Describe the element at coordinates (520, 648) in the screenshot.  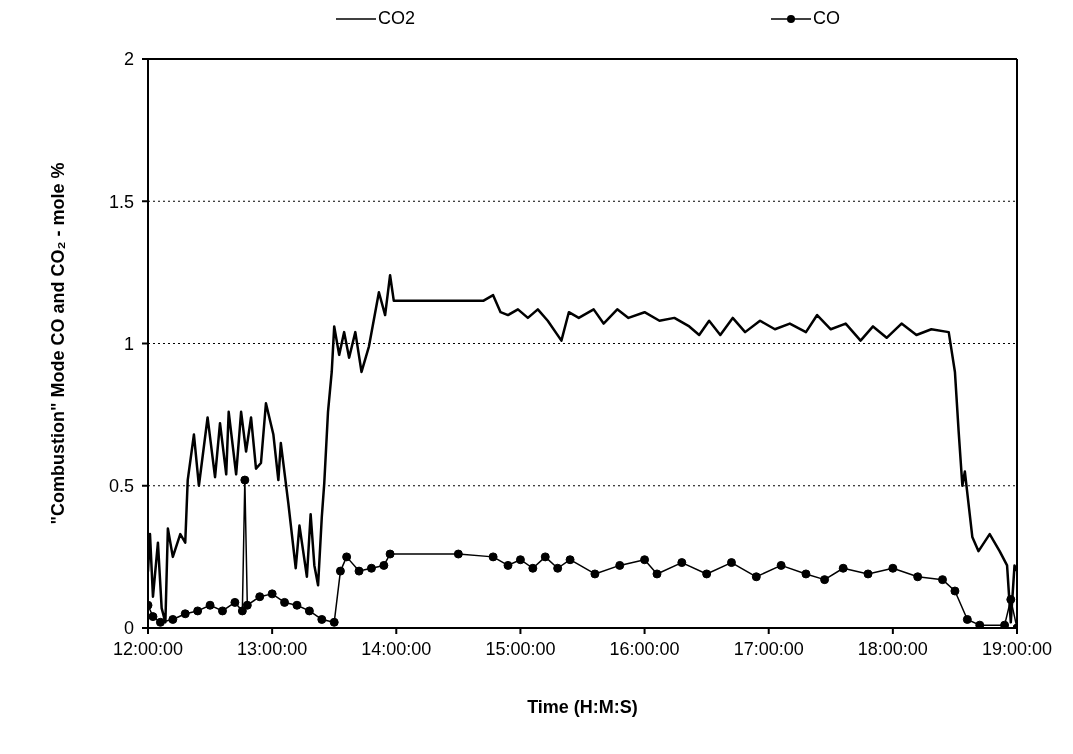
I see `x-tick-label: 15:00:00` at that location.